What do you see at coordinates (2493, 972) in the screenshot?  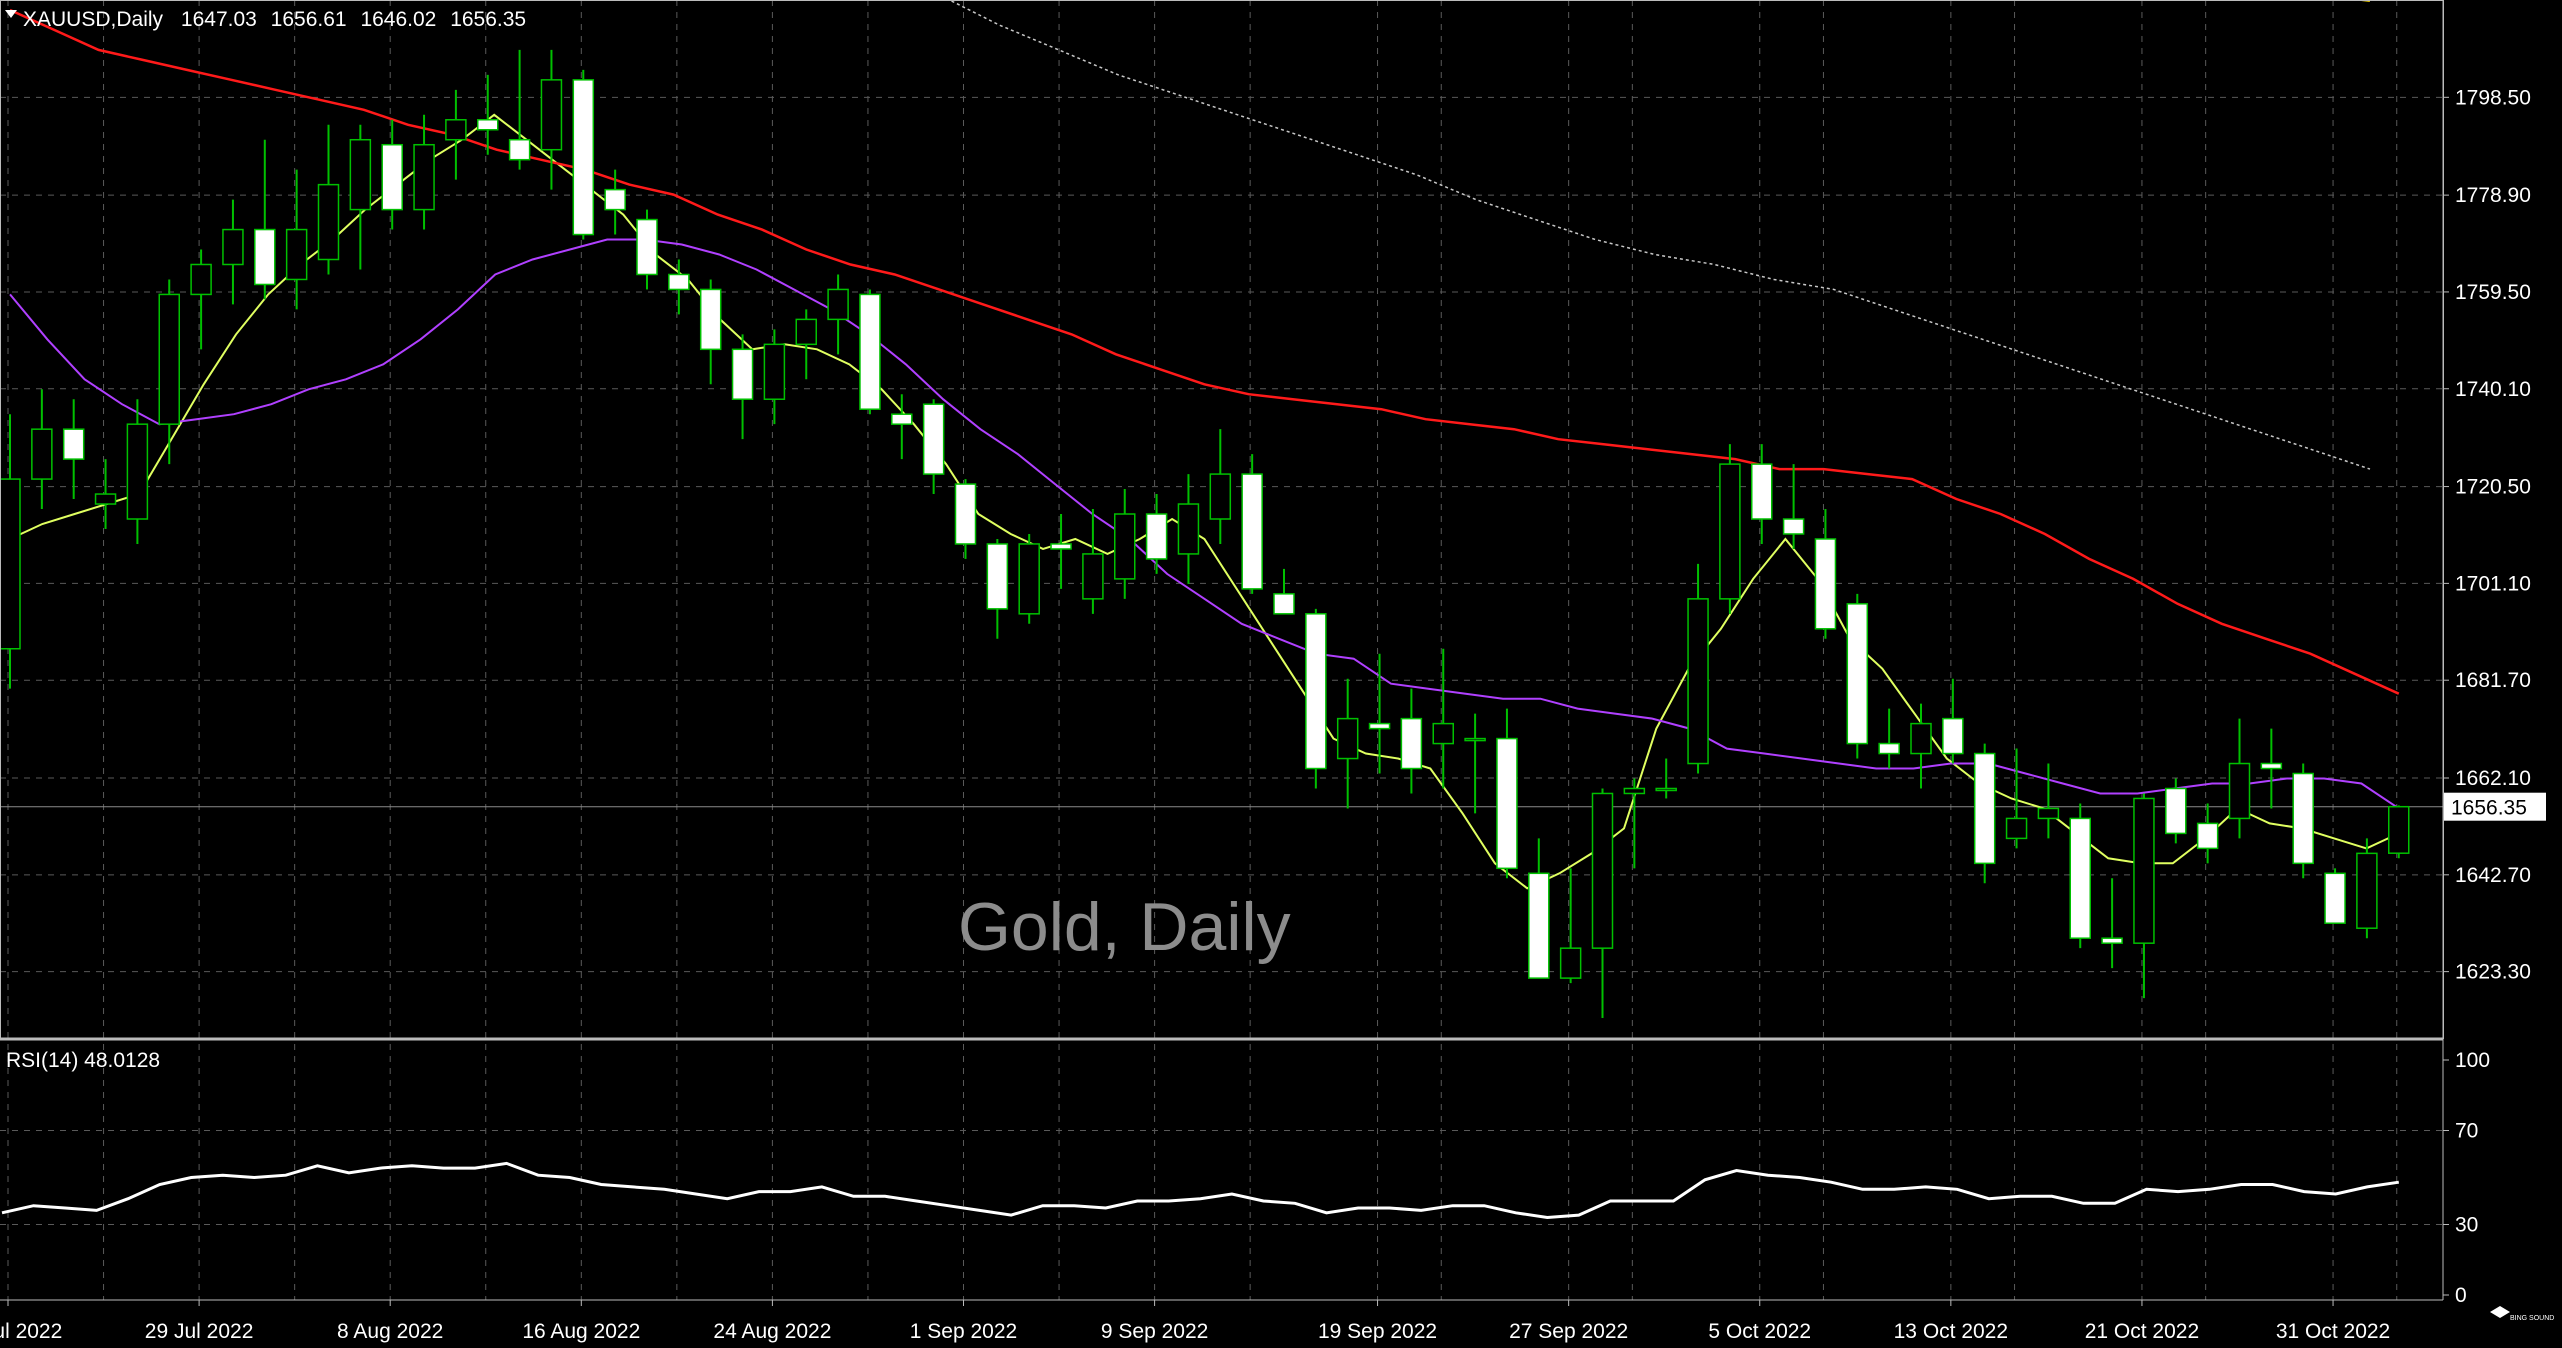 I see `price-tick-label: 1623.30` at bounding box center [2493, 972].